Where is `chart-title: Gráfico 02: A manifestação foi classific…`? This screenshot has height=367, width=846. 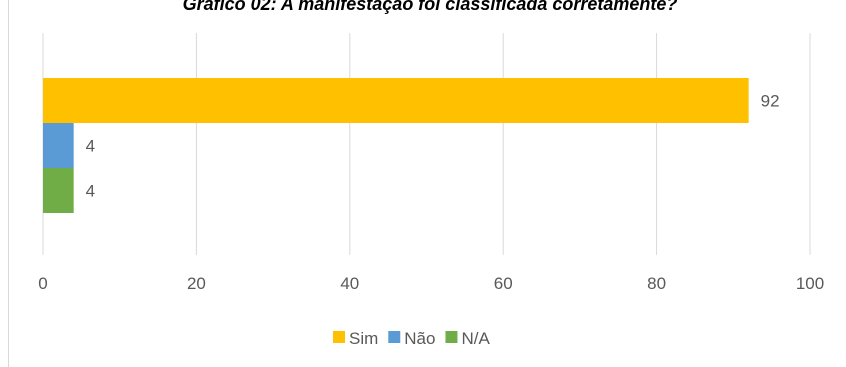 chart-title: Gráfico 02: A manifestação foi classific… is located at coordinates (430, 7).